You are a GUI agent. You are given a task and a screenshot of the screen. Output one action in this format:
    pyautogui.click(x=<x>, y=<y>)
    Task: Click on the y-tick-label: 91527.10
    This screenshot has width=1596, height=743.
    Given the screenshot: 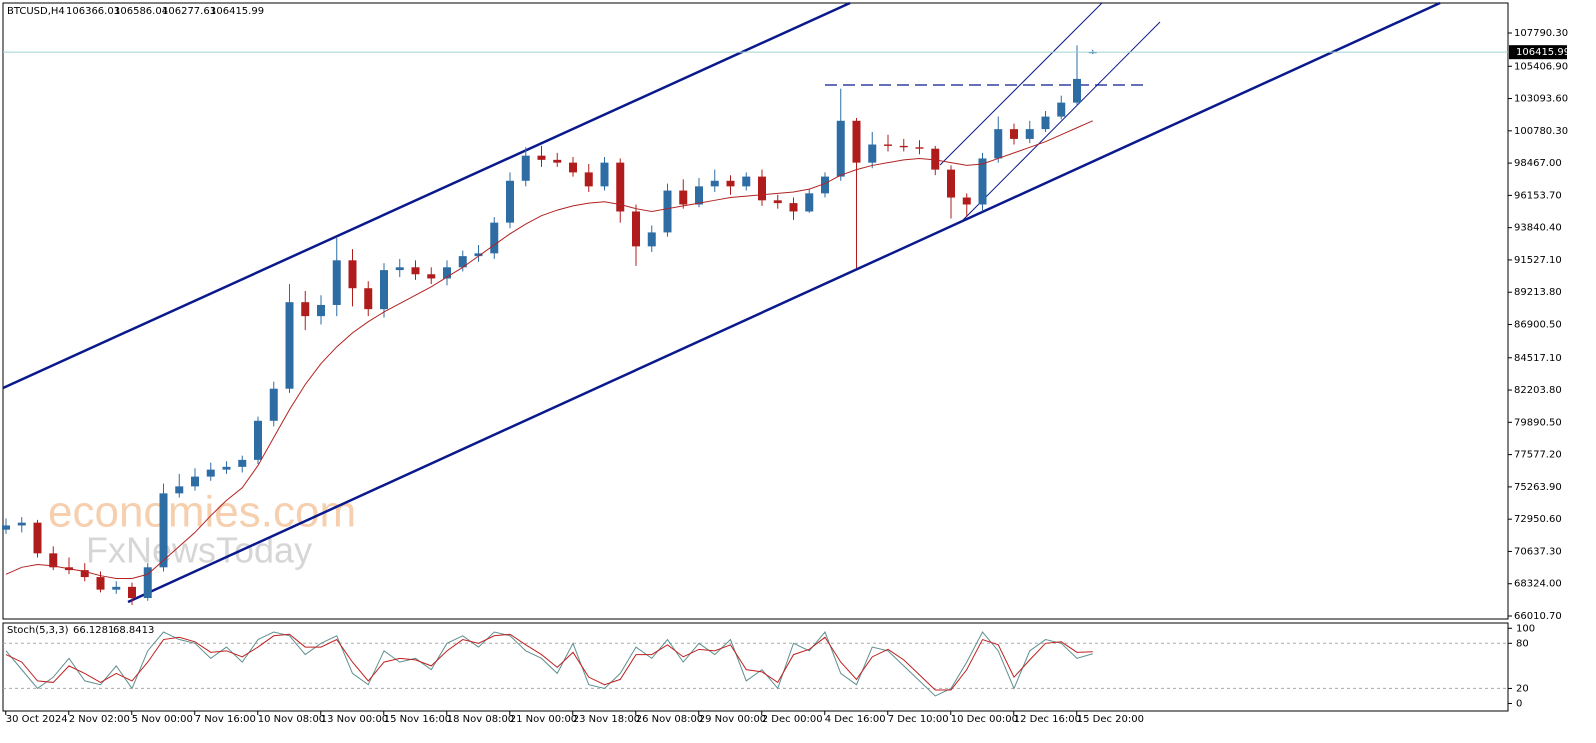 What is the action you would take?
    pyautogui.click(x=1538, y=260)
    